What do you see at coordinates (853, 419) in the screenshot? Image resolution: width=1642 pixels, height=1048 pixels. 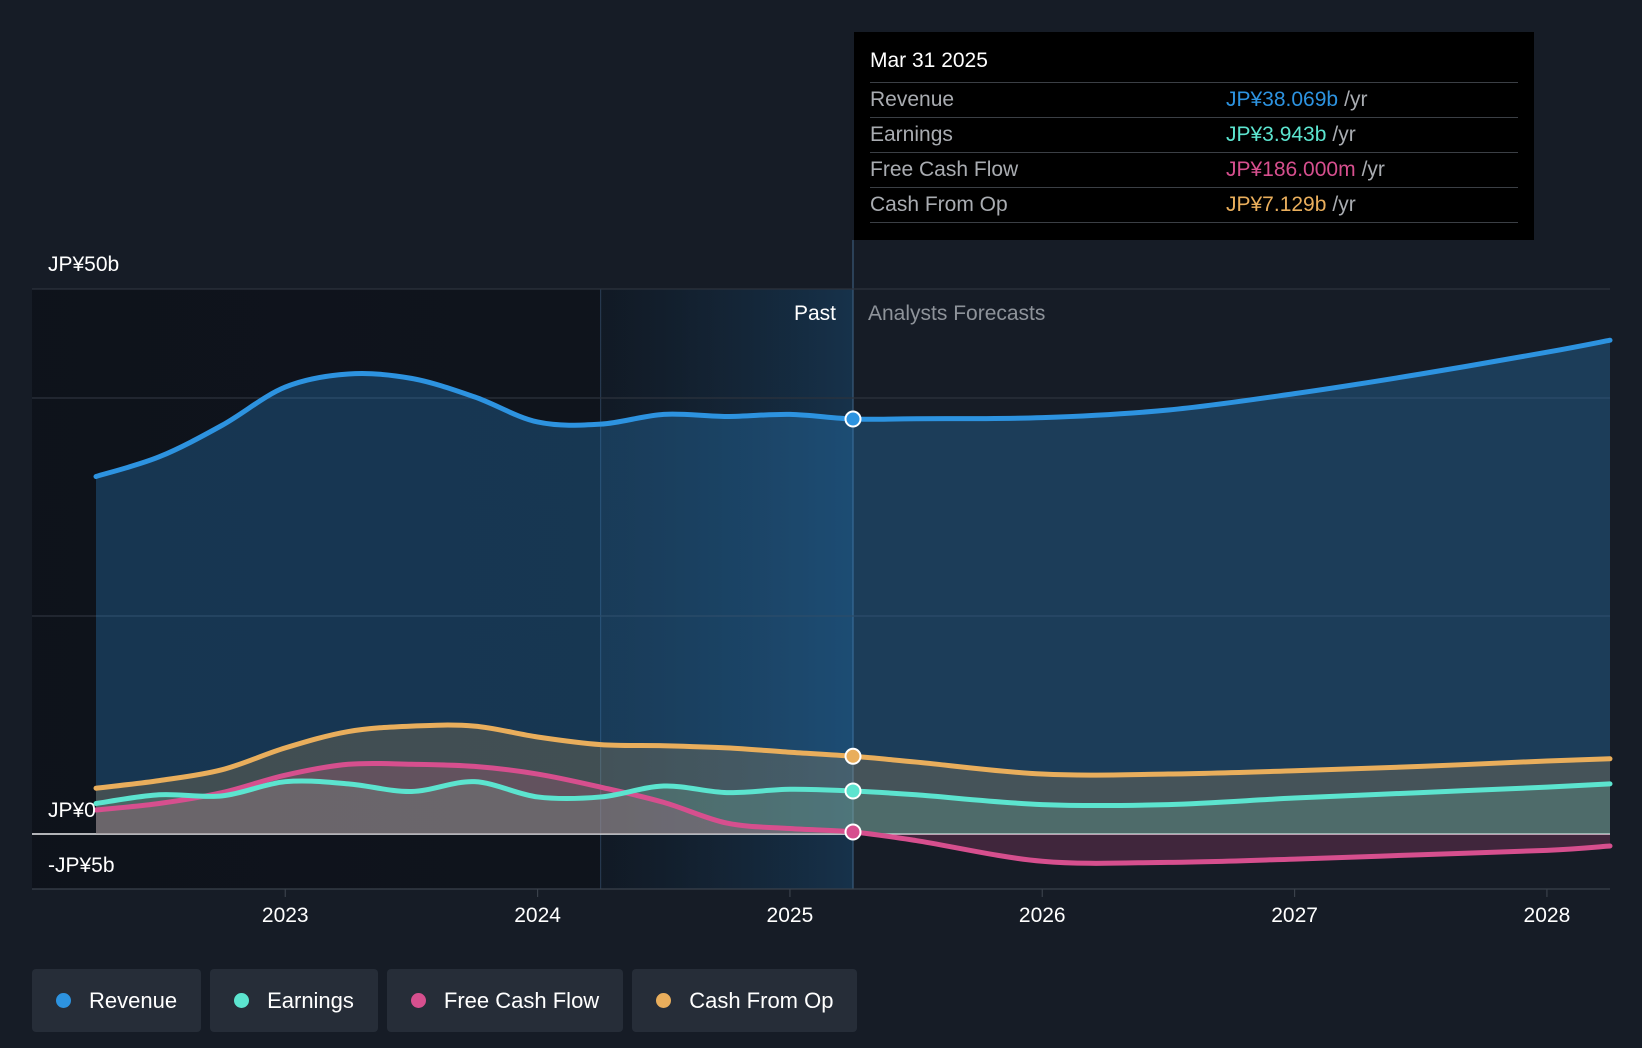 I see `marker-revenue` at bounding box center [853, 419].